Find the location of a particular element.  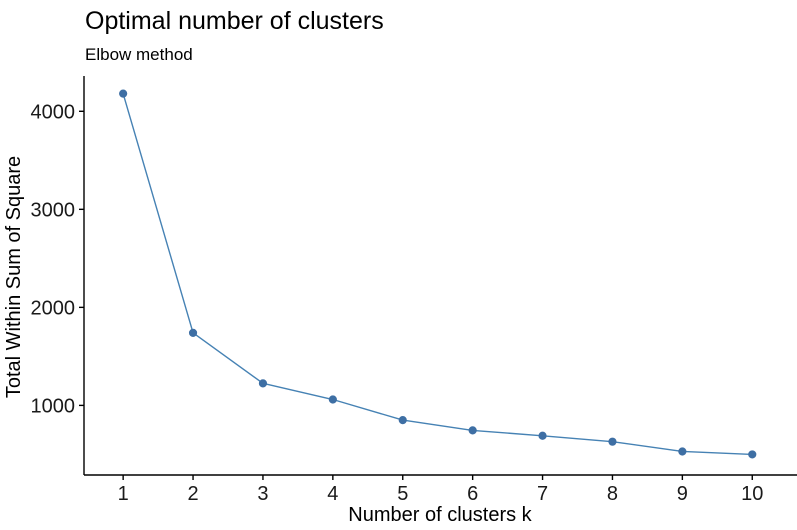

x-tick-label: 8 is located at coordinates (612, 494).